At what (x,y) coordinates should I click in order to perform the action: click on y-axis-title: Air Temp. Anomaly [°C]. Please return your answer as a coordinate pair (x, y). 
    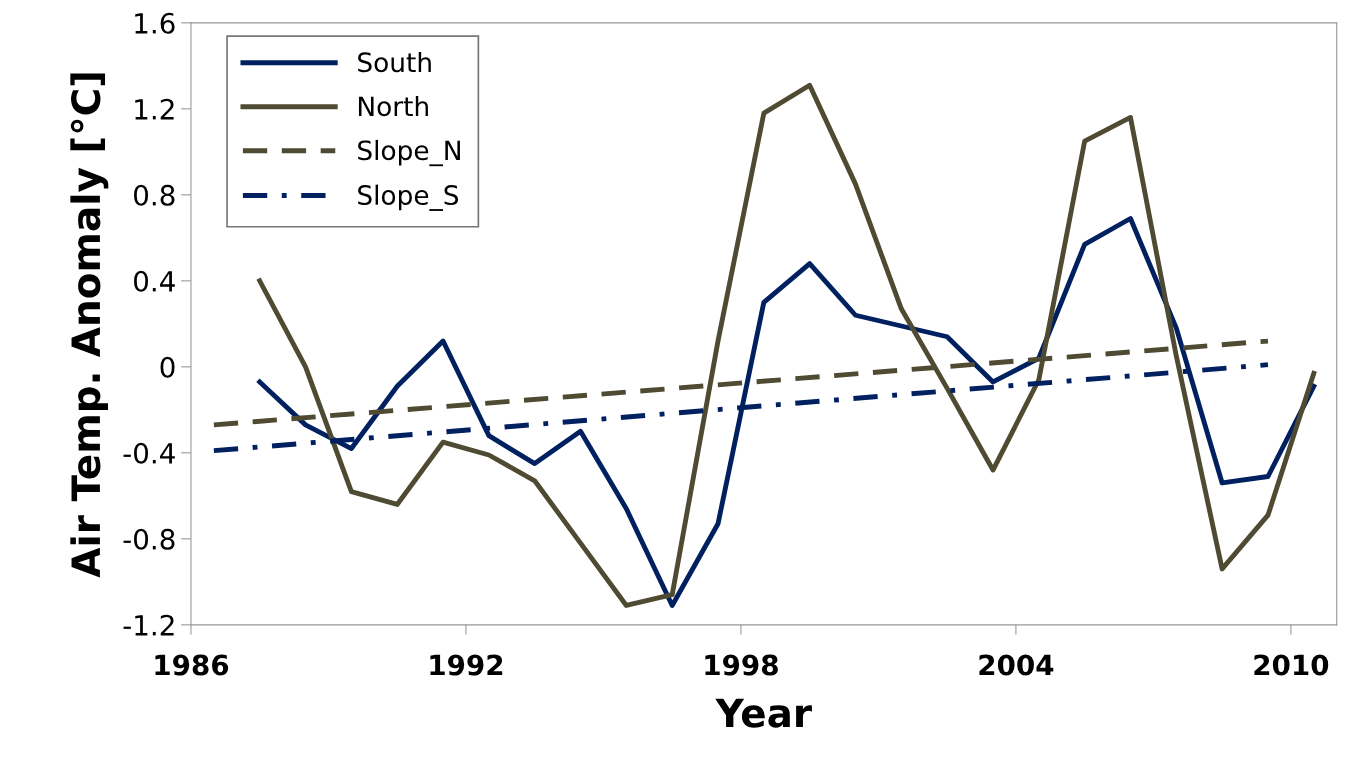
    Looking at the image, I should click on (89, 325).